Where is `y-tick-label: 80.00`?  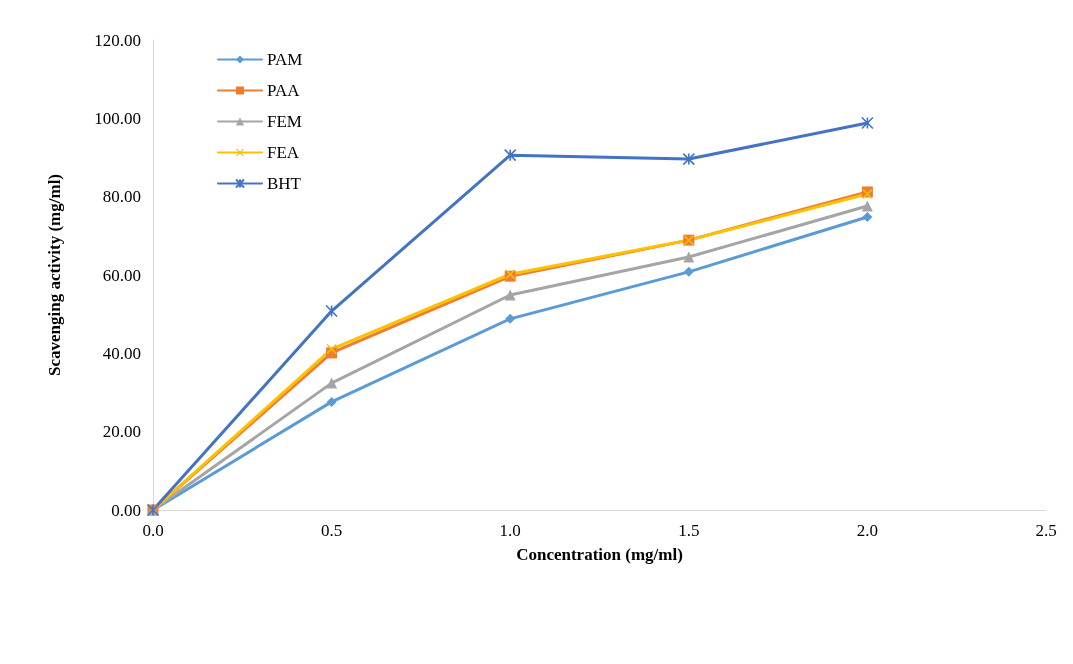
y-tick-label: 80.00 is located at coordinates (121, 197).